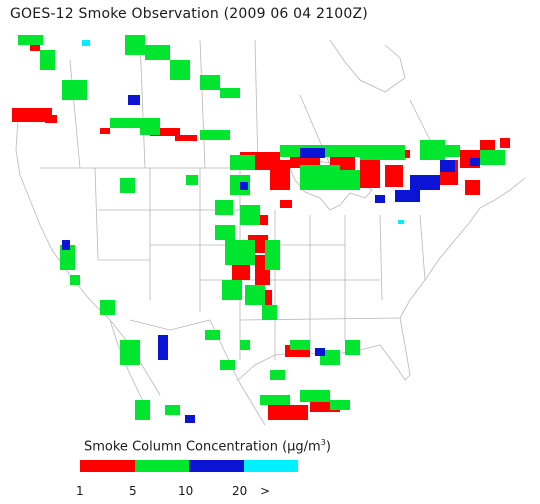 The width and height of the screenshot is (540, 504). What do you see at coordinates (240, 491) in the screenshot?
I see `legend-tick-20: 20` at bounding box center [240, 491].